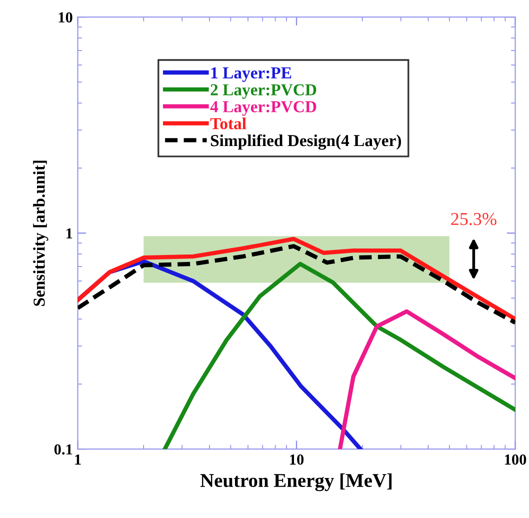  What do you see at coordinates (251, 74) in the screenshot?
I see `legend-label: 1 Layer:PE` at bounding box center [251, 74].